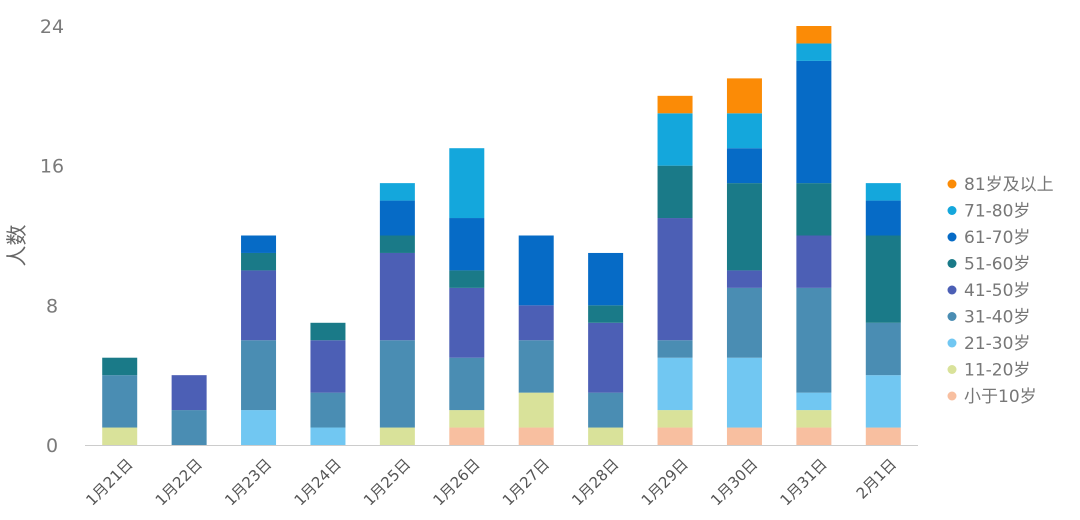  I want to click on legend-item: 小于10岁, so click(992, 397).